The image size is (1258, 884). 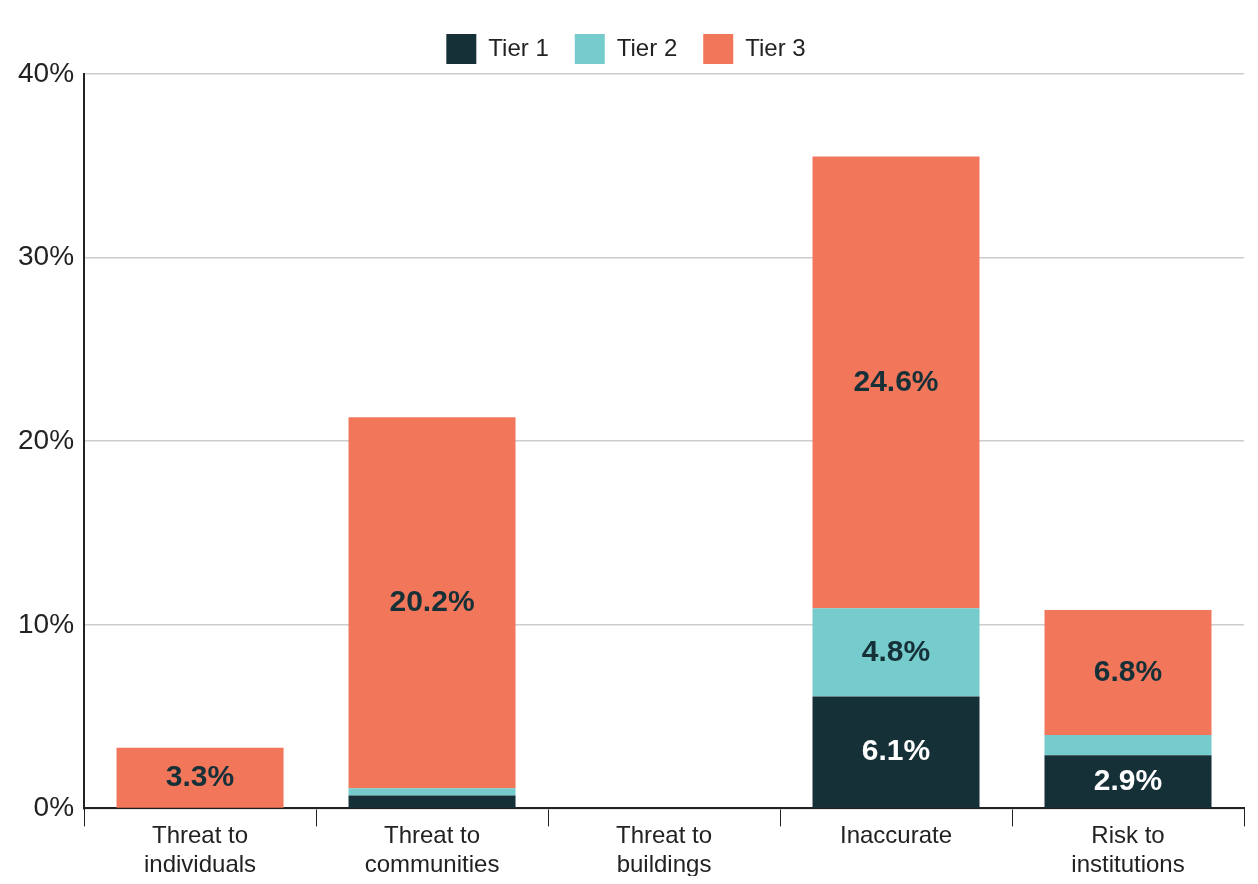 I want to click on y-tick-label: 20%, so click(x=46, y=439).